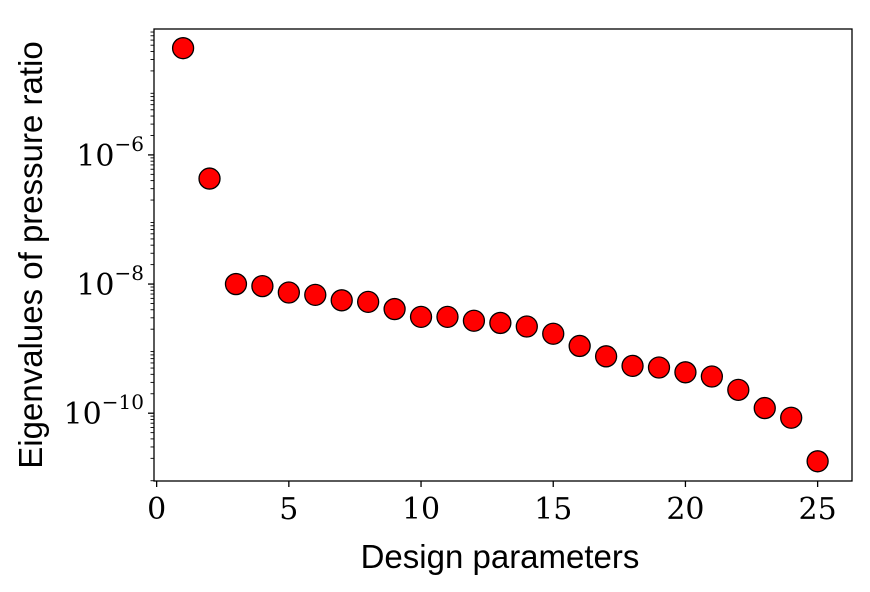 The width and height of the screenshot is (870, 592). Describe the element at coordinates (421, 509) in the screenshot. I see `x-tick-label: 10` at that location.